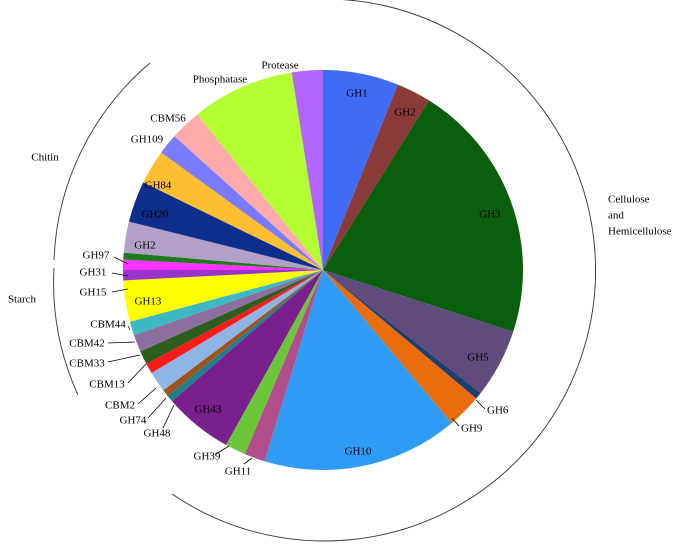  What do you see at coordinates (93, 293) in the screenshot?
I see `slice-label: GH15` at bounding box center [93, 293].